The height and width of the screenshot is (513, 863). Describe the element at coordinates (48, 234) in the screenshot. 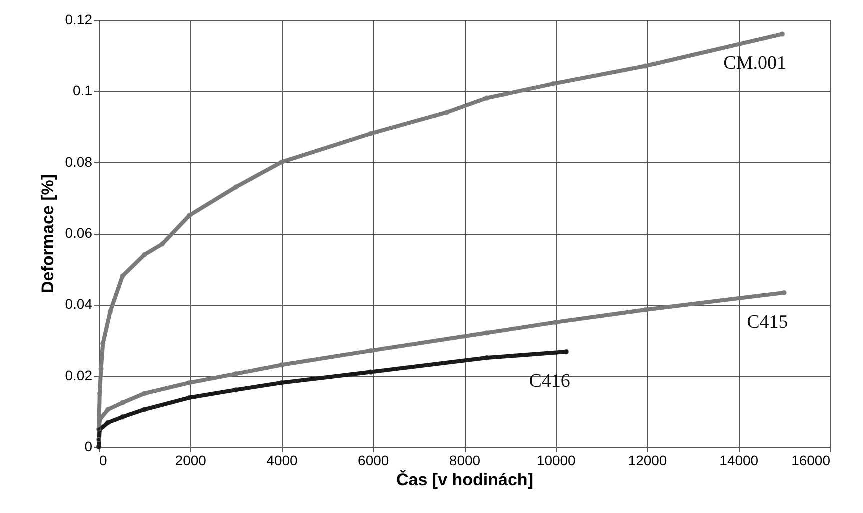

I see `y-axis-title: Deformace [%]` at that location.